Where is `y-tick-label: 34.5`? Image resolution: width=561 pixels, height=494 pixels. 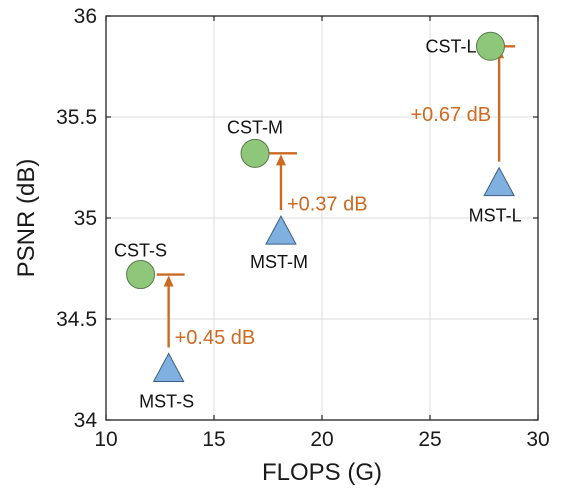 y-tick-label: 34.5 is located at coordinates (76, 319).